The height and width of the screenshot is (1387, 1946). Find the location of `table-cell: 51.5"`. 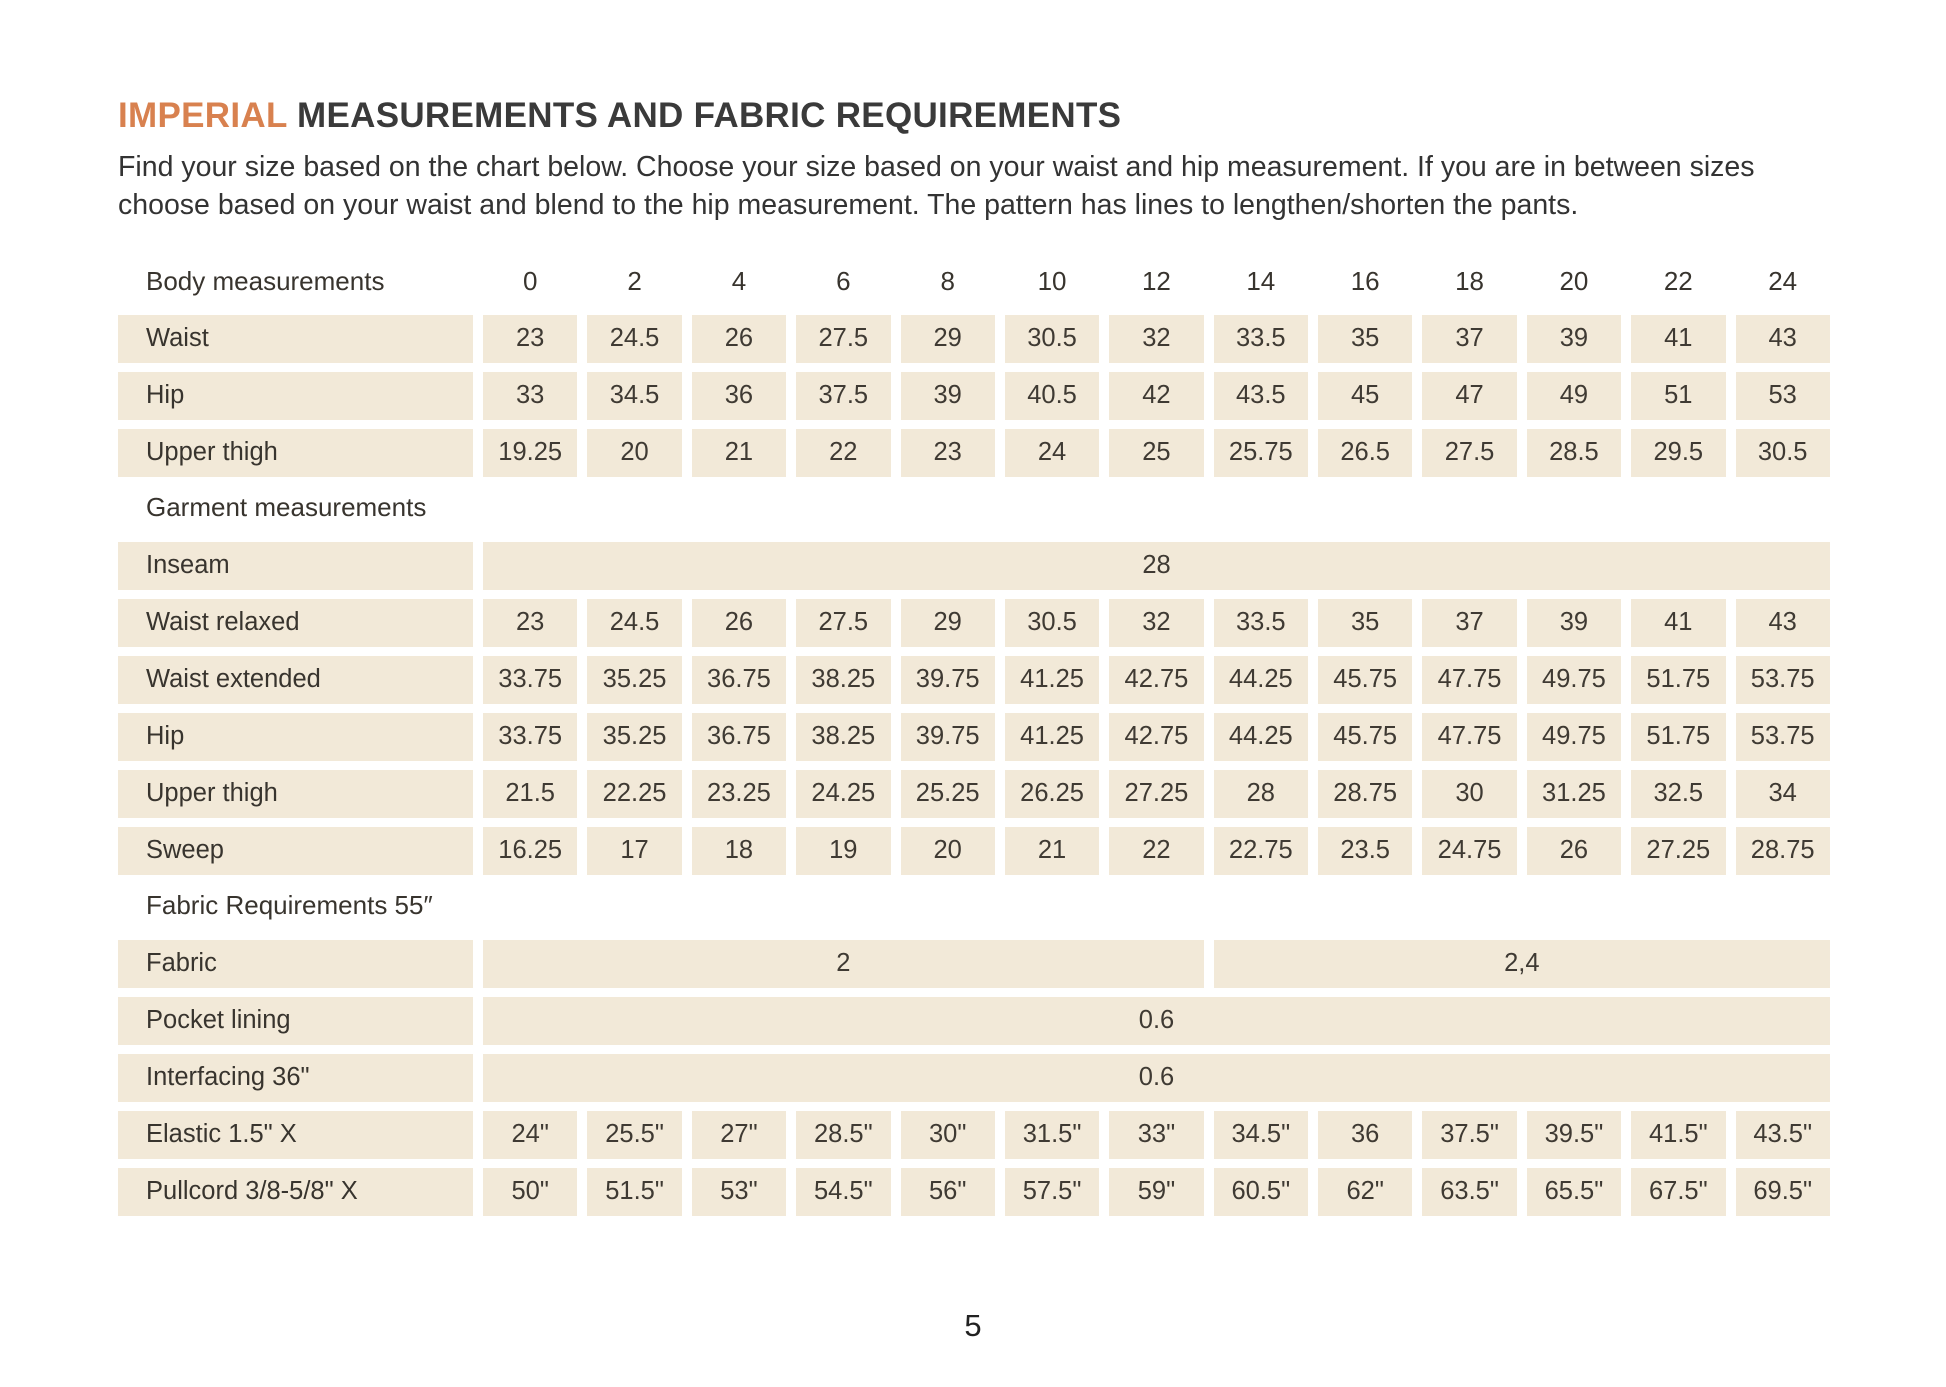

table-cell: 51.5" is located at coordinates (634, 1191).